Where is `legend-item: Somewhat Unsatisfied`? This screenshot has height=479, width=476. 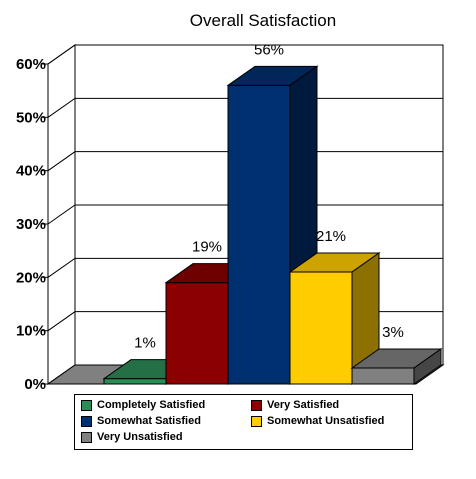 legend-item: Somewhat Unsatisfied is located at coordinates (331, 421).